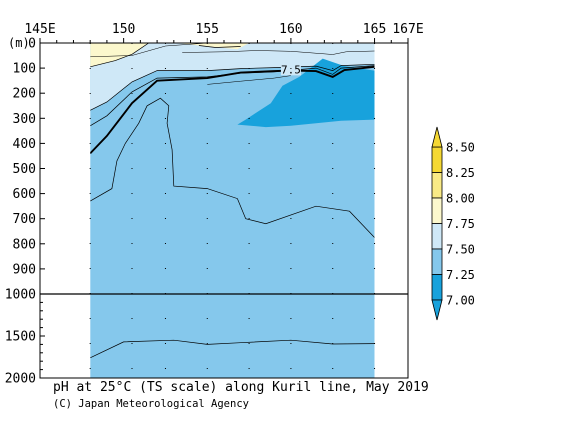 The width and height of the screenshot is (570, 423). What do you see at coordinates (460, 275) in the screenshot?
I see `colorbar-label: 7.25` at bounding box center [460, 275].